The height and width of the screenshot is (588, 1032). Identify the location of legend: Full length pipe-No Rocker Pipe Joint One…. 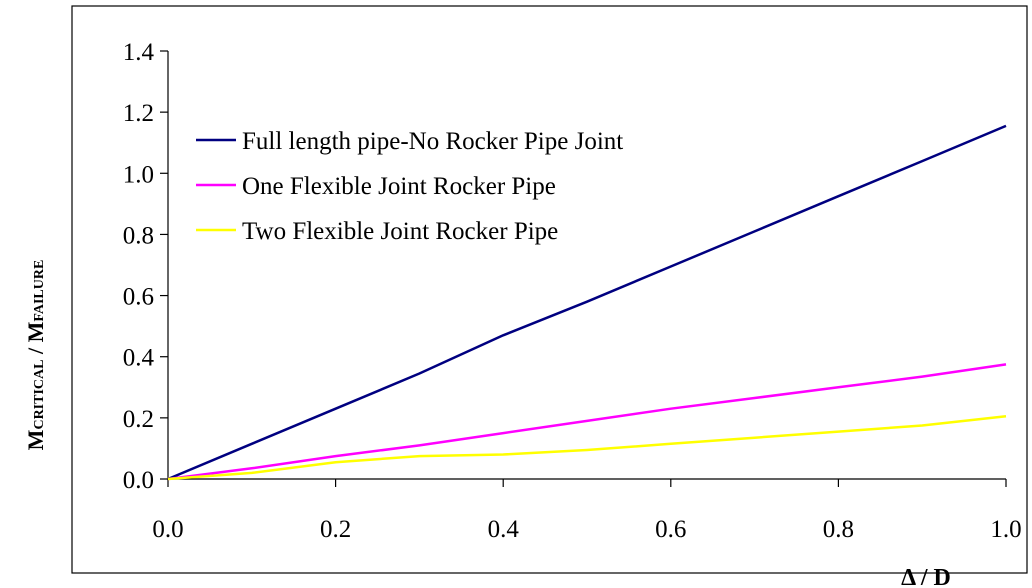
(409, 186).